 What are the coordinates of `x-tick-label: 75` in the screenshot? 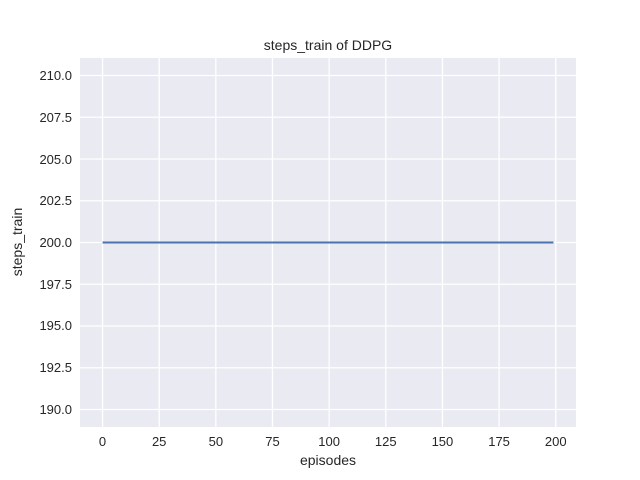 It's located at (272, 441).